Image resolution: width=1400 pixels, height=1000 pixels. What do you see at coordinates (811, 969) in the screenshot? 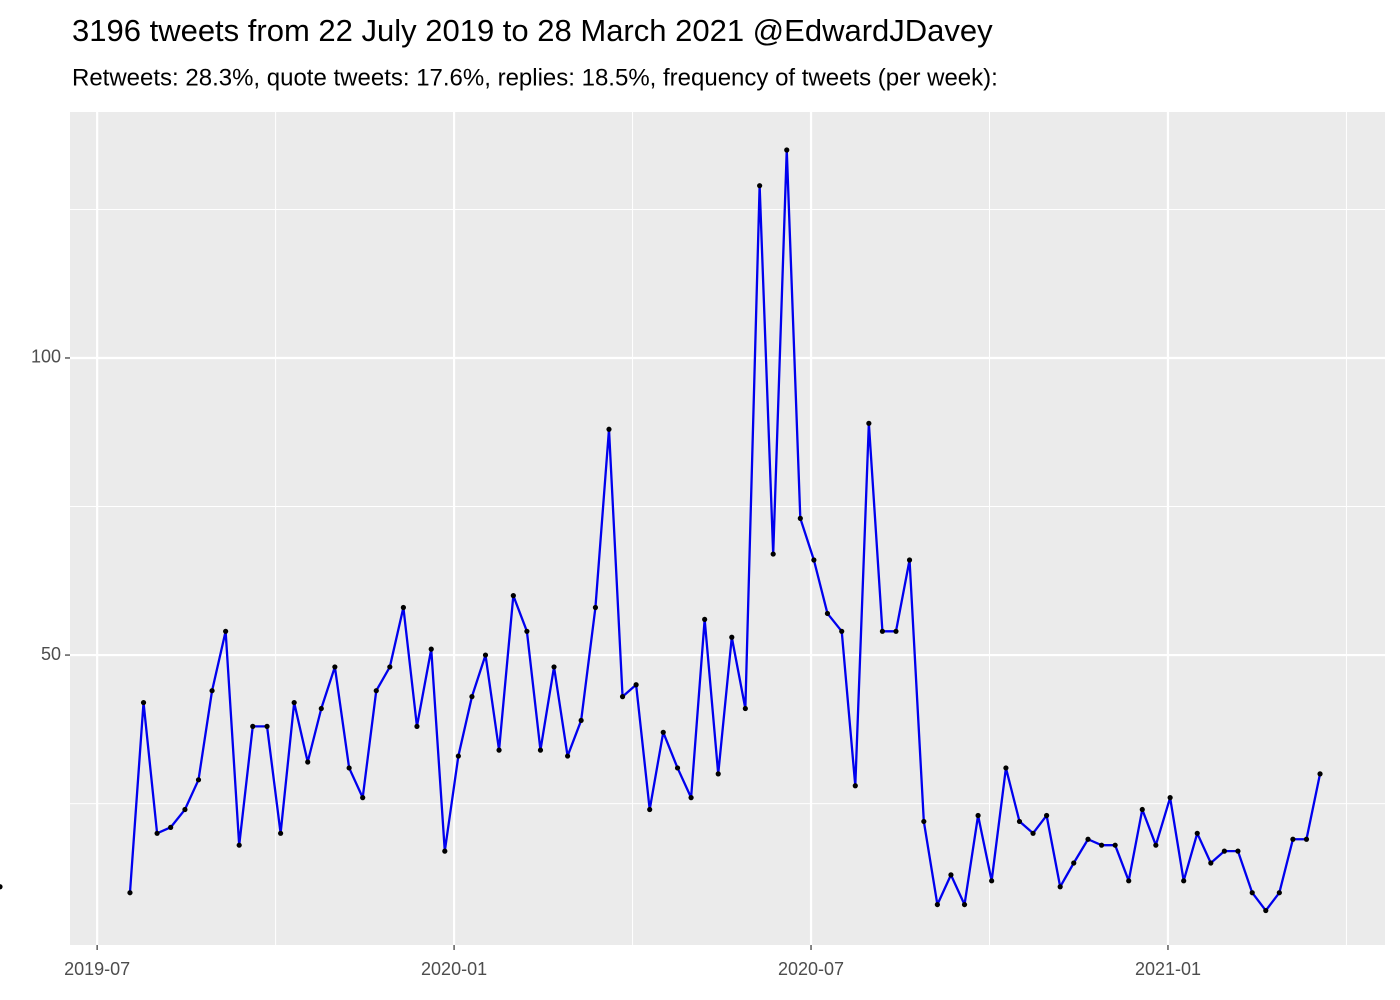
I see `x-tick-label: 2020-07` at bounding box center [811, 969].